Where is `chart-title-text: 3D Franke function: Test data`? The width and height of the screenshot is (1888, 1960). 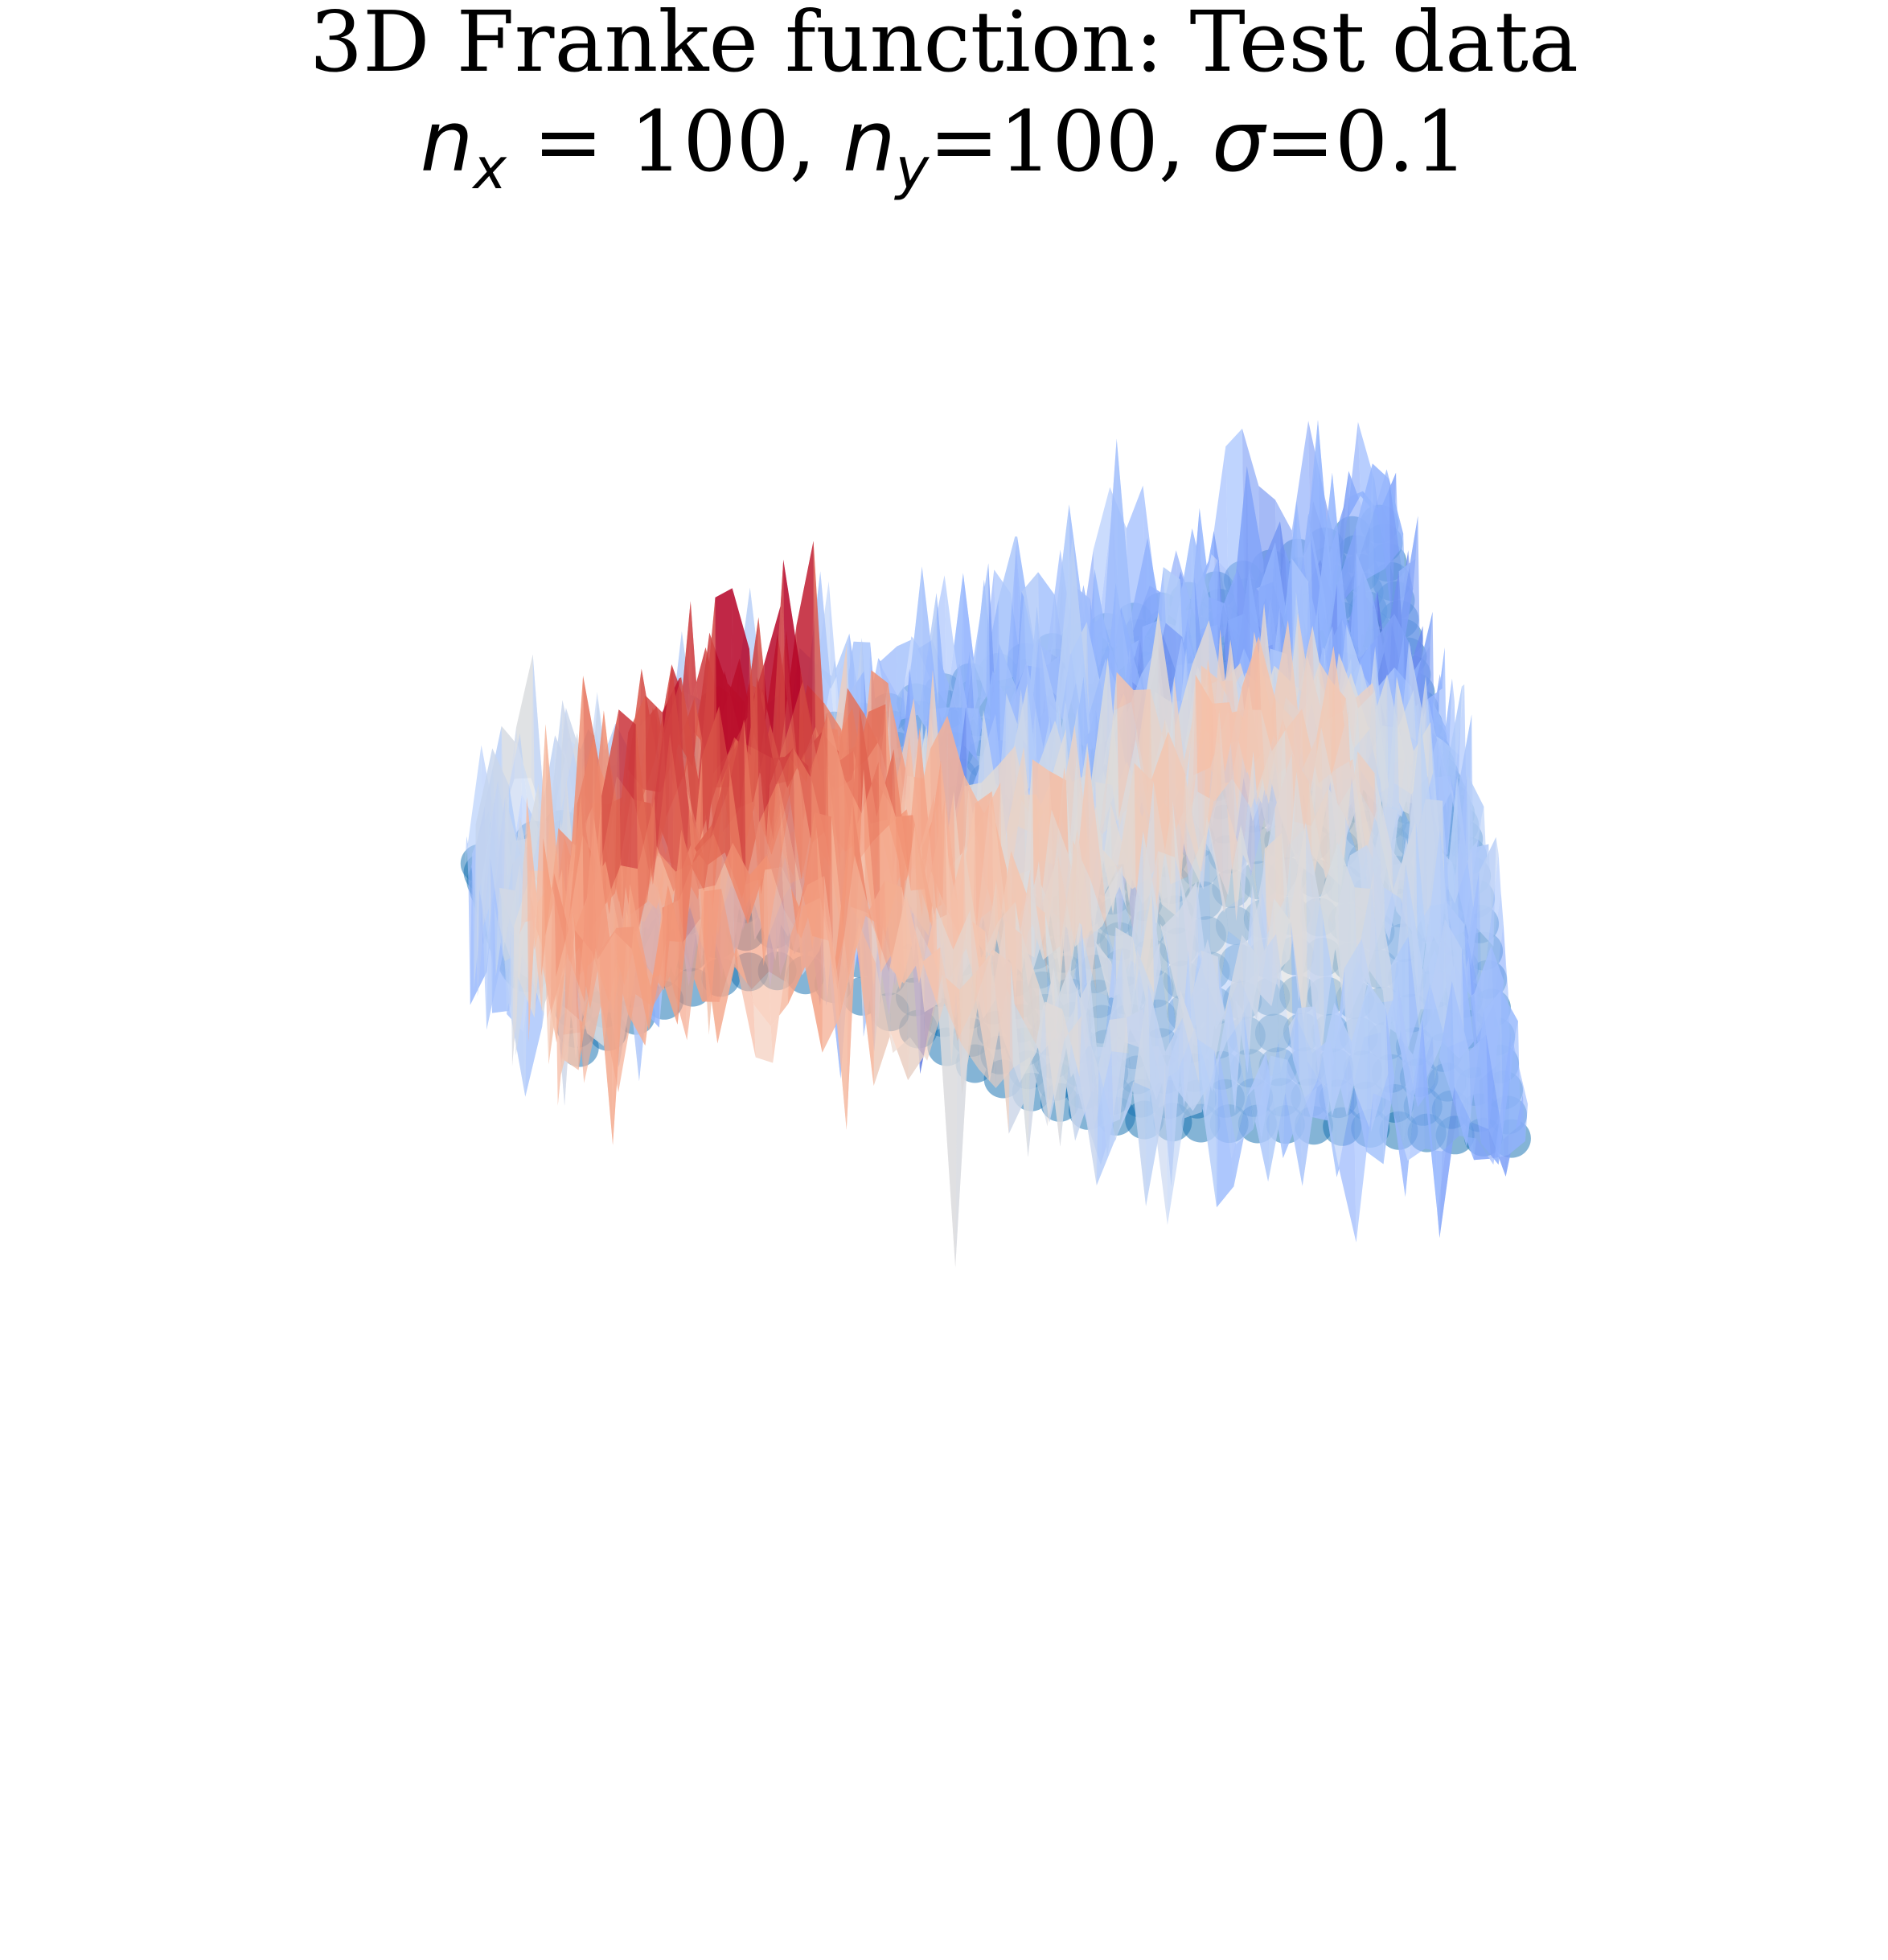 chart-title-text: 3D Franke function: Test data is located at coordinates (944, 45).